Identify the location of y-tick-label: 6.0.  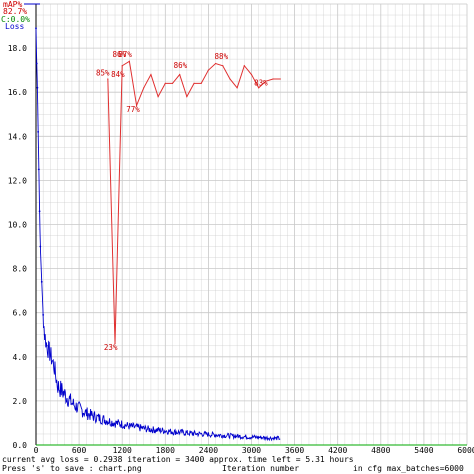
(20, 313).